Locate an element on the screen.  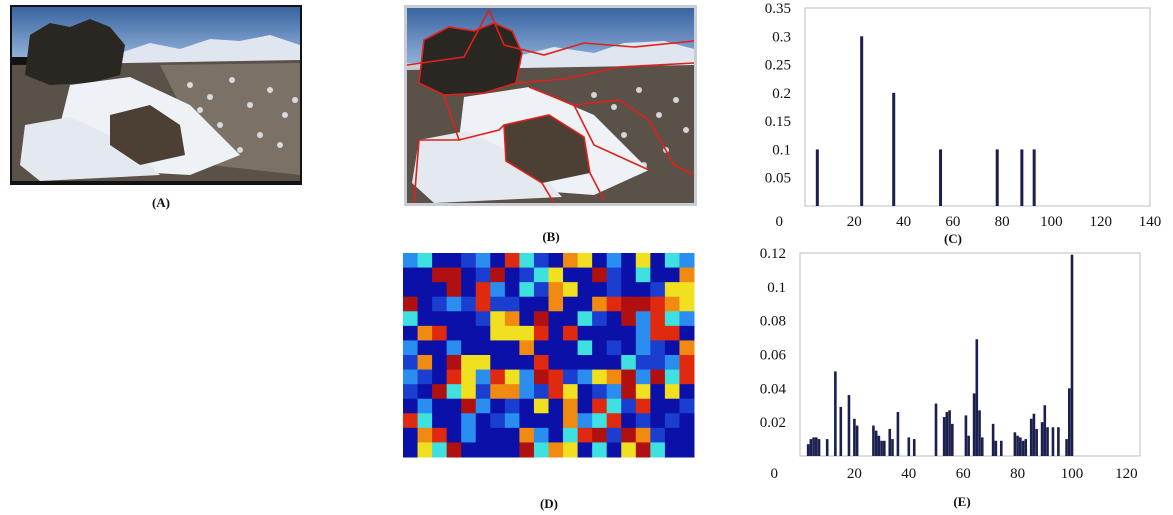
ytick-C-1: 0.1 is located at coordinates (781, 150).